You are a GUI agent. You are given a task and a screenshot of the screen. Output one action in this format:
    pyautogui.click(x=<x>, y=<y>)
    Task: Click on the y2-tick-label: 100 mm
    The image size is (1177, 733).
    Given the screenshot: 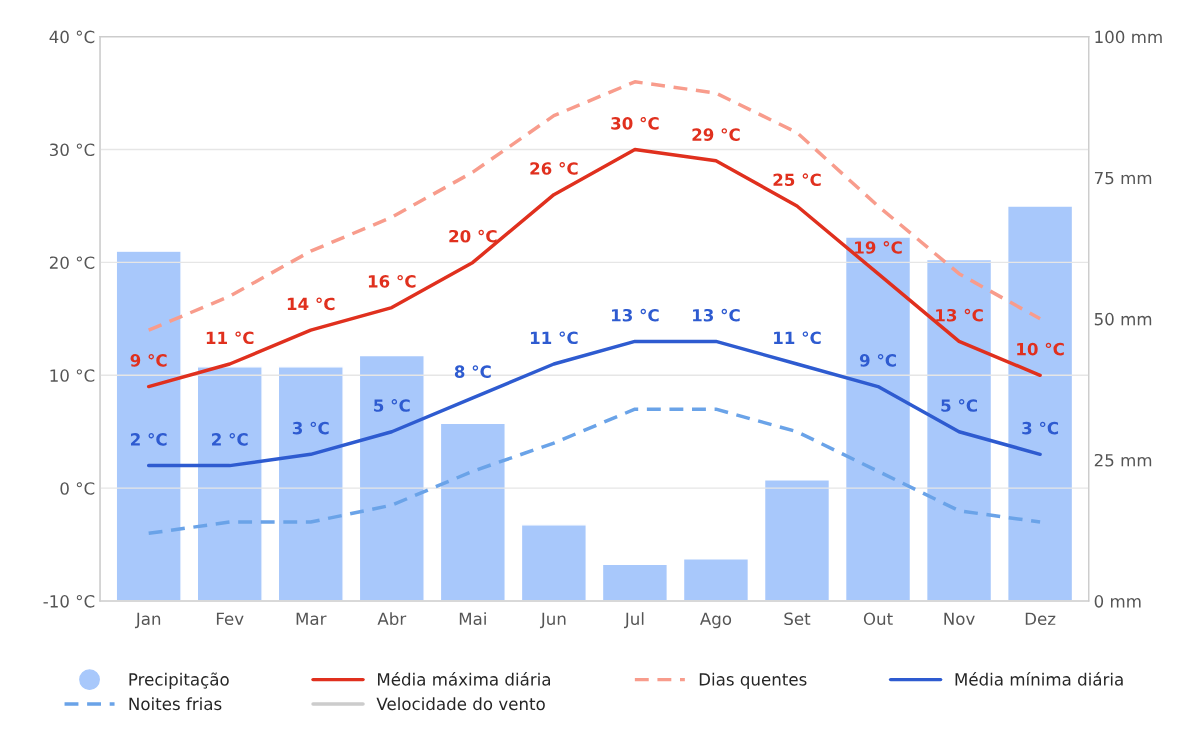 What is the action you would take?
    pyautogui.click(x=1128, y=37)
    